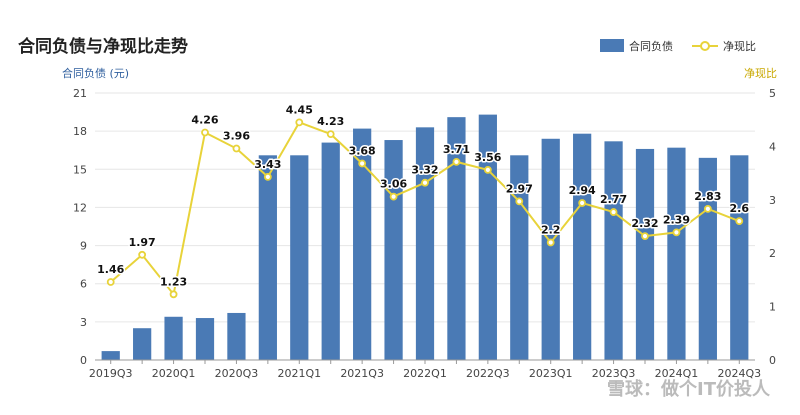 The image size is (800, 415). I want to click on left-tick-label: 12, so click(80, 207).